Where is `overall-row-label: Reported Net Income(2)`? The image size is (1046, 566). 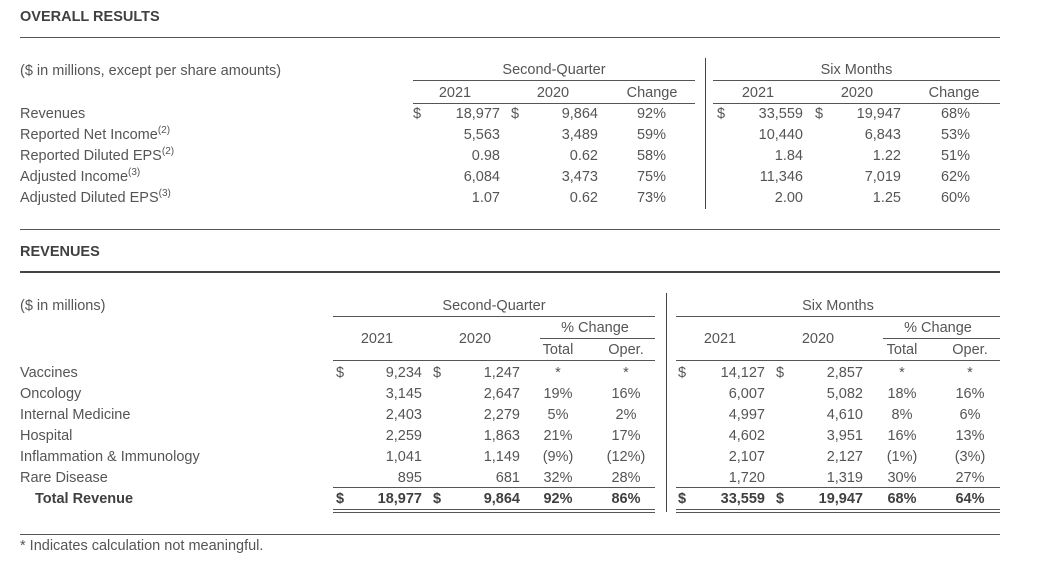
overall-row-label: Reported Net Income(2) is located at coordinates (95, 134).